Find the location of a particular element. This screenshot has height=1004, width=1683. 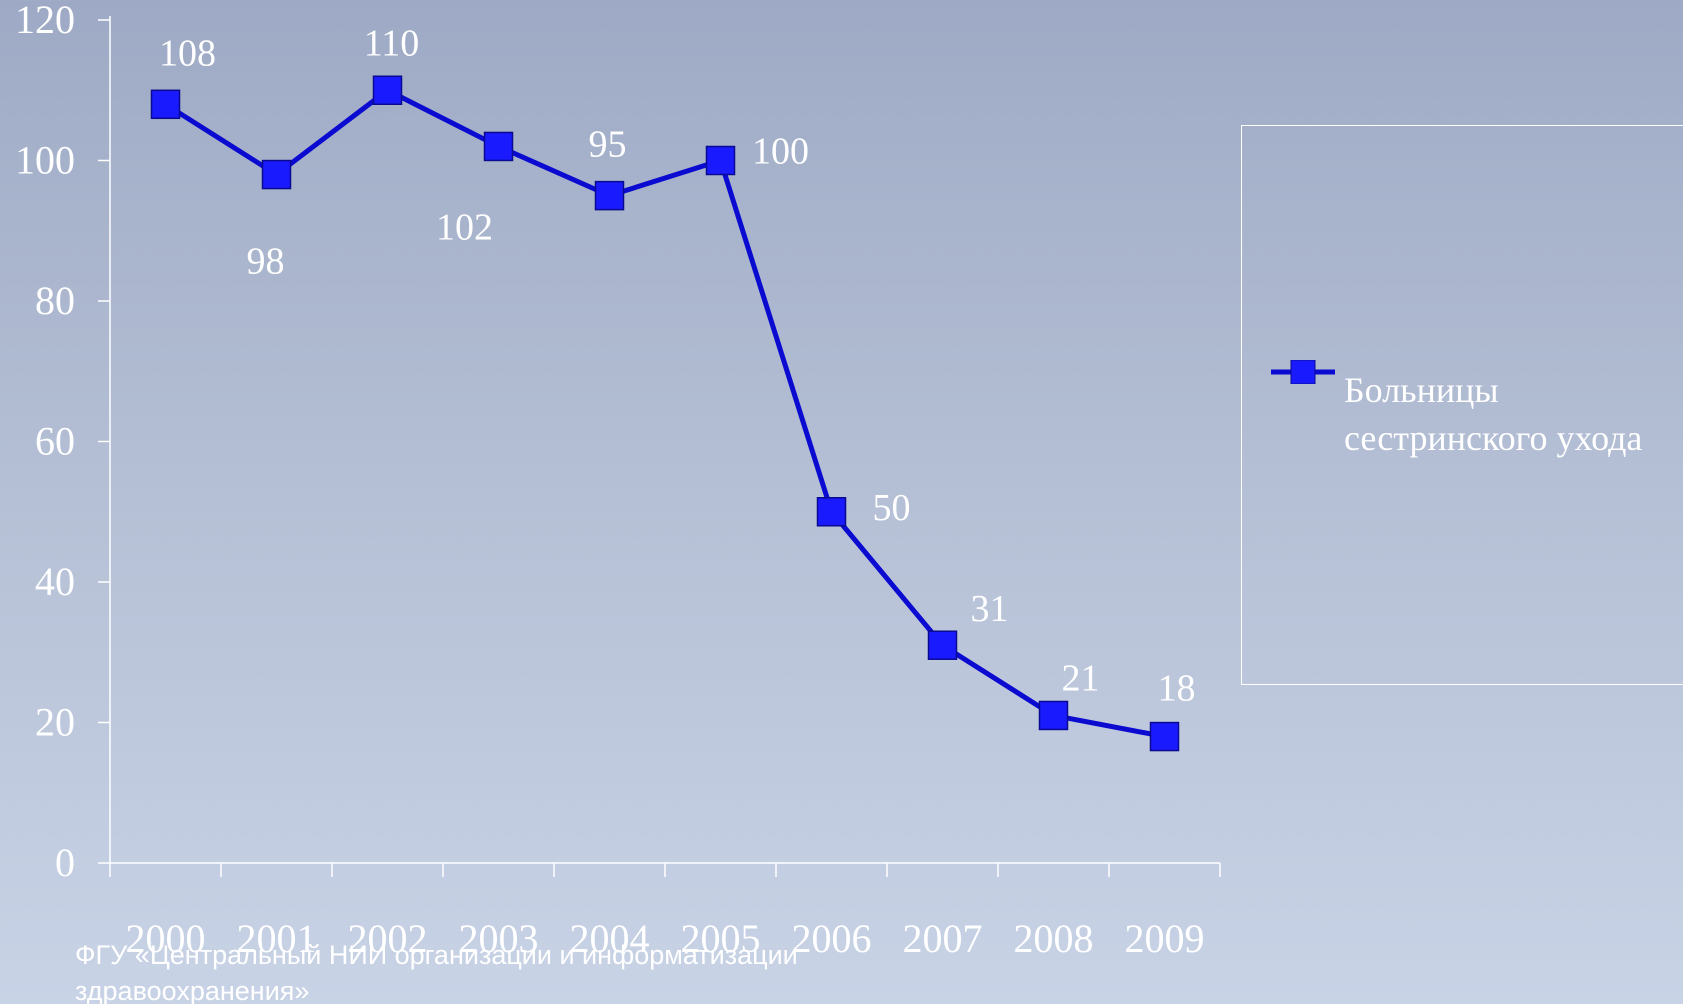

y-tick-label: 0 is located at coordinates (65, 862).